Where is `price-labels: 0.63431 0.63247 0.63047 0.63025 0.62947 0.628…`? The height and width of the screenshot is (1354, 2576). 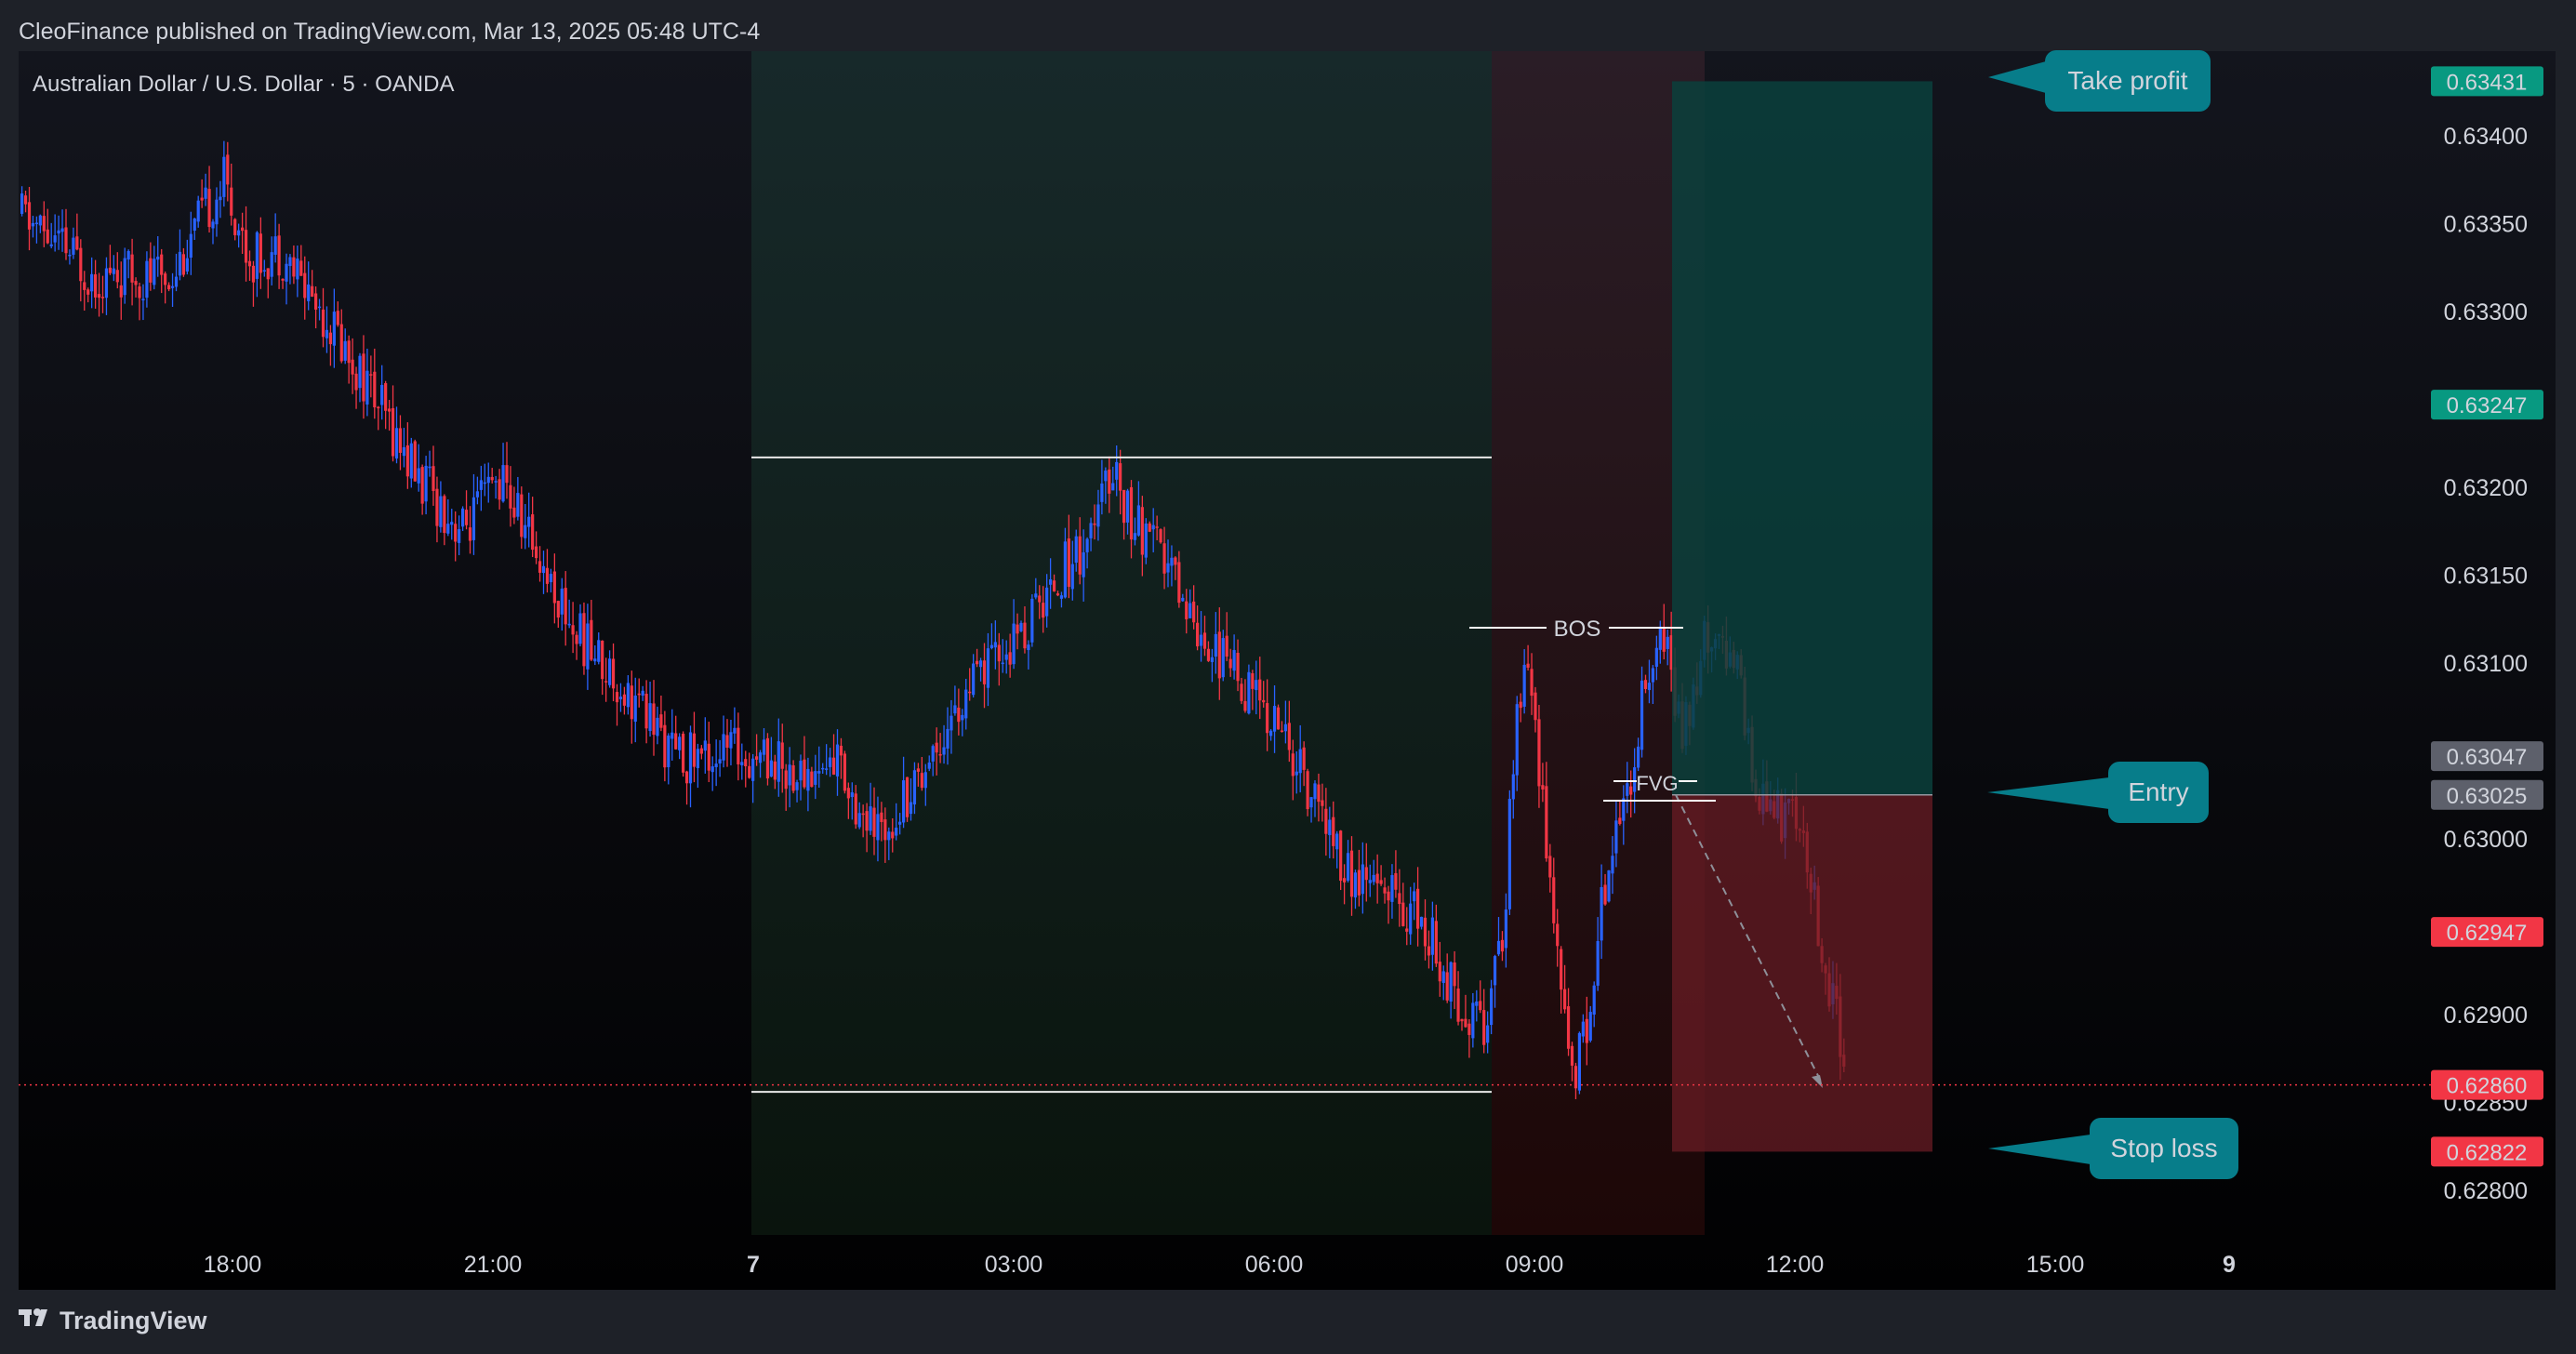
price-labels: 0.63431 0.63247 0.63047 0.63025 0.62947 0.628… is located at coordinates (2487, 616).